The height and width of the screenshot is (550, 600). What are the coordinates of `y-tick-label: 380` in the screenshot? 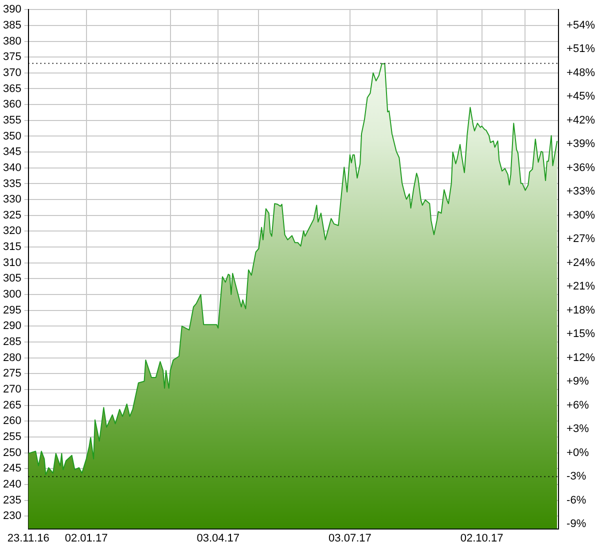 It's located at (12, 41).